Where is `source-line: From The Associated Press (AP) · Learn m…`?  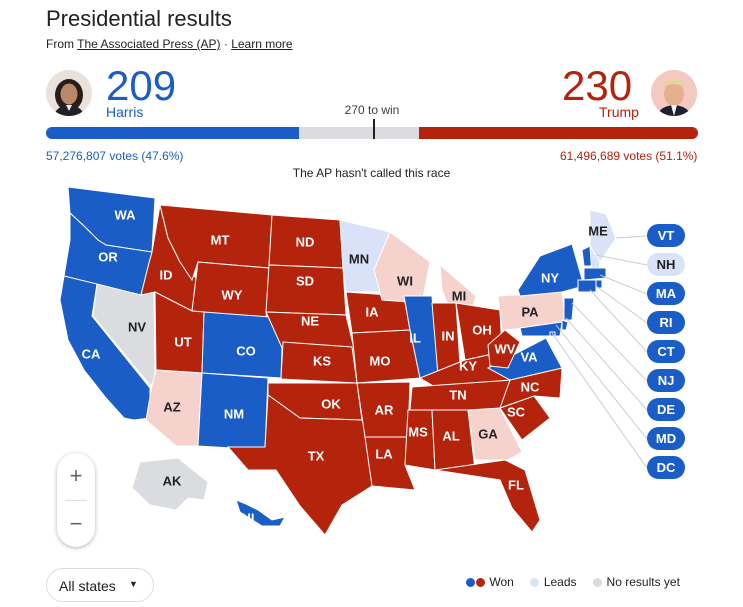 source-line: From The Associated Press (AP) · Learn m… is located at coordinates (169, 44).